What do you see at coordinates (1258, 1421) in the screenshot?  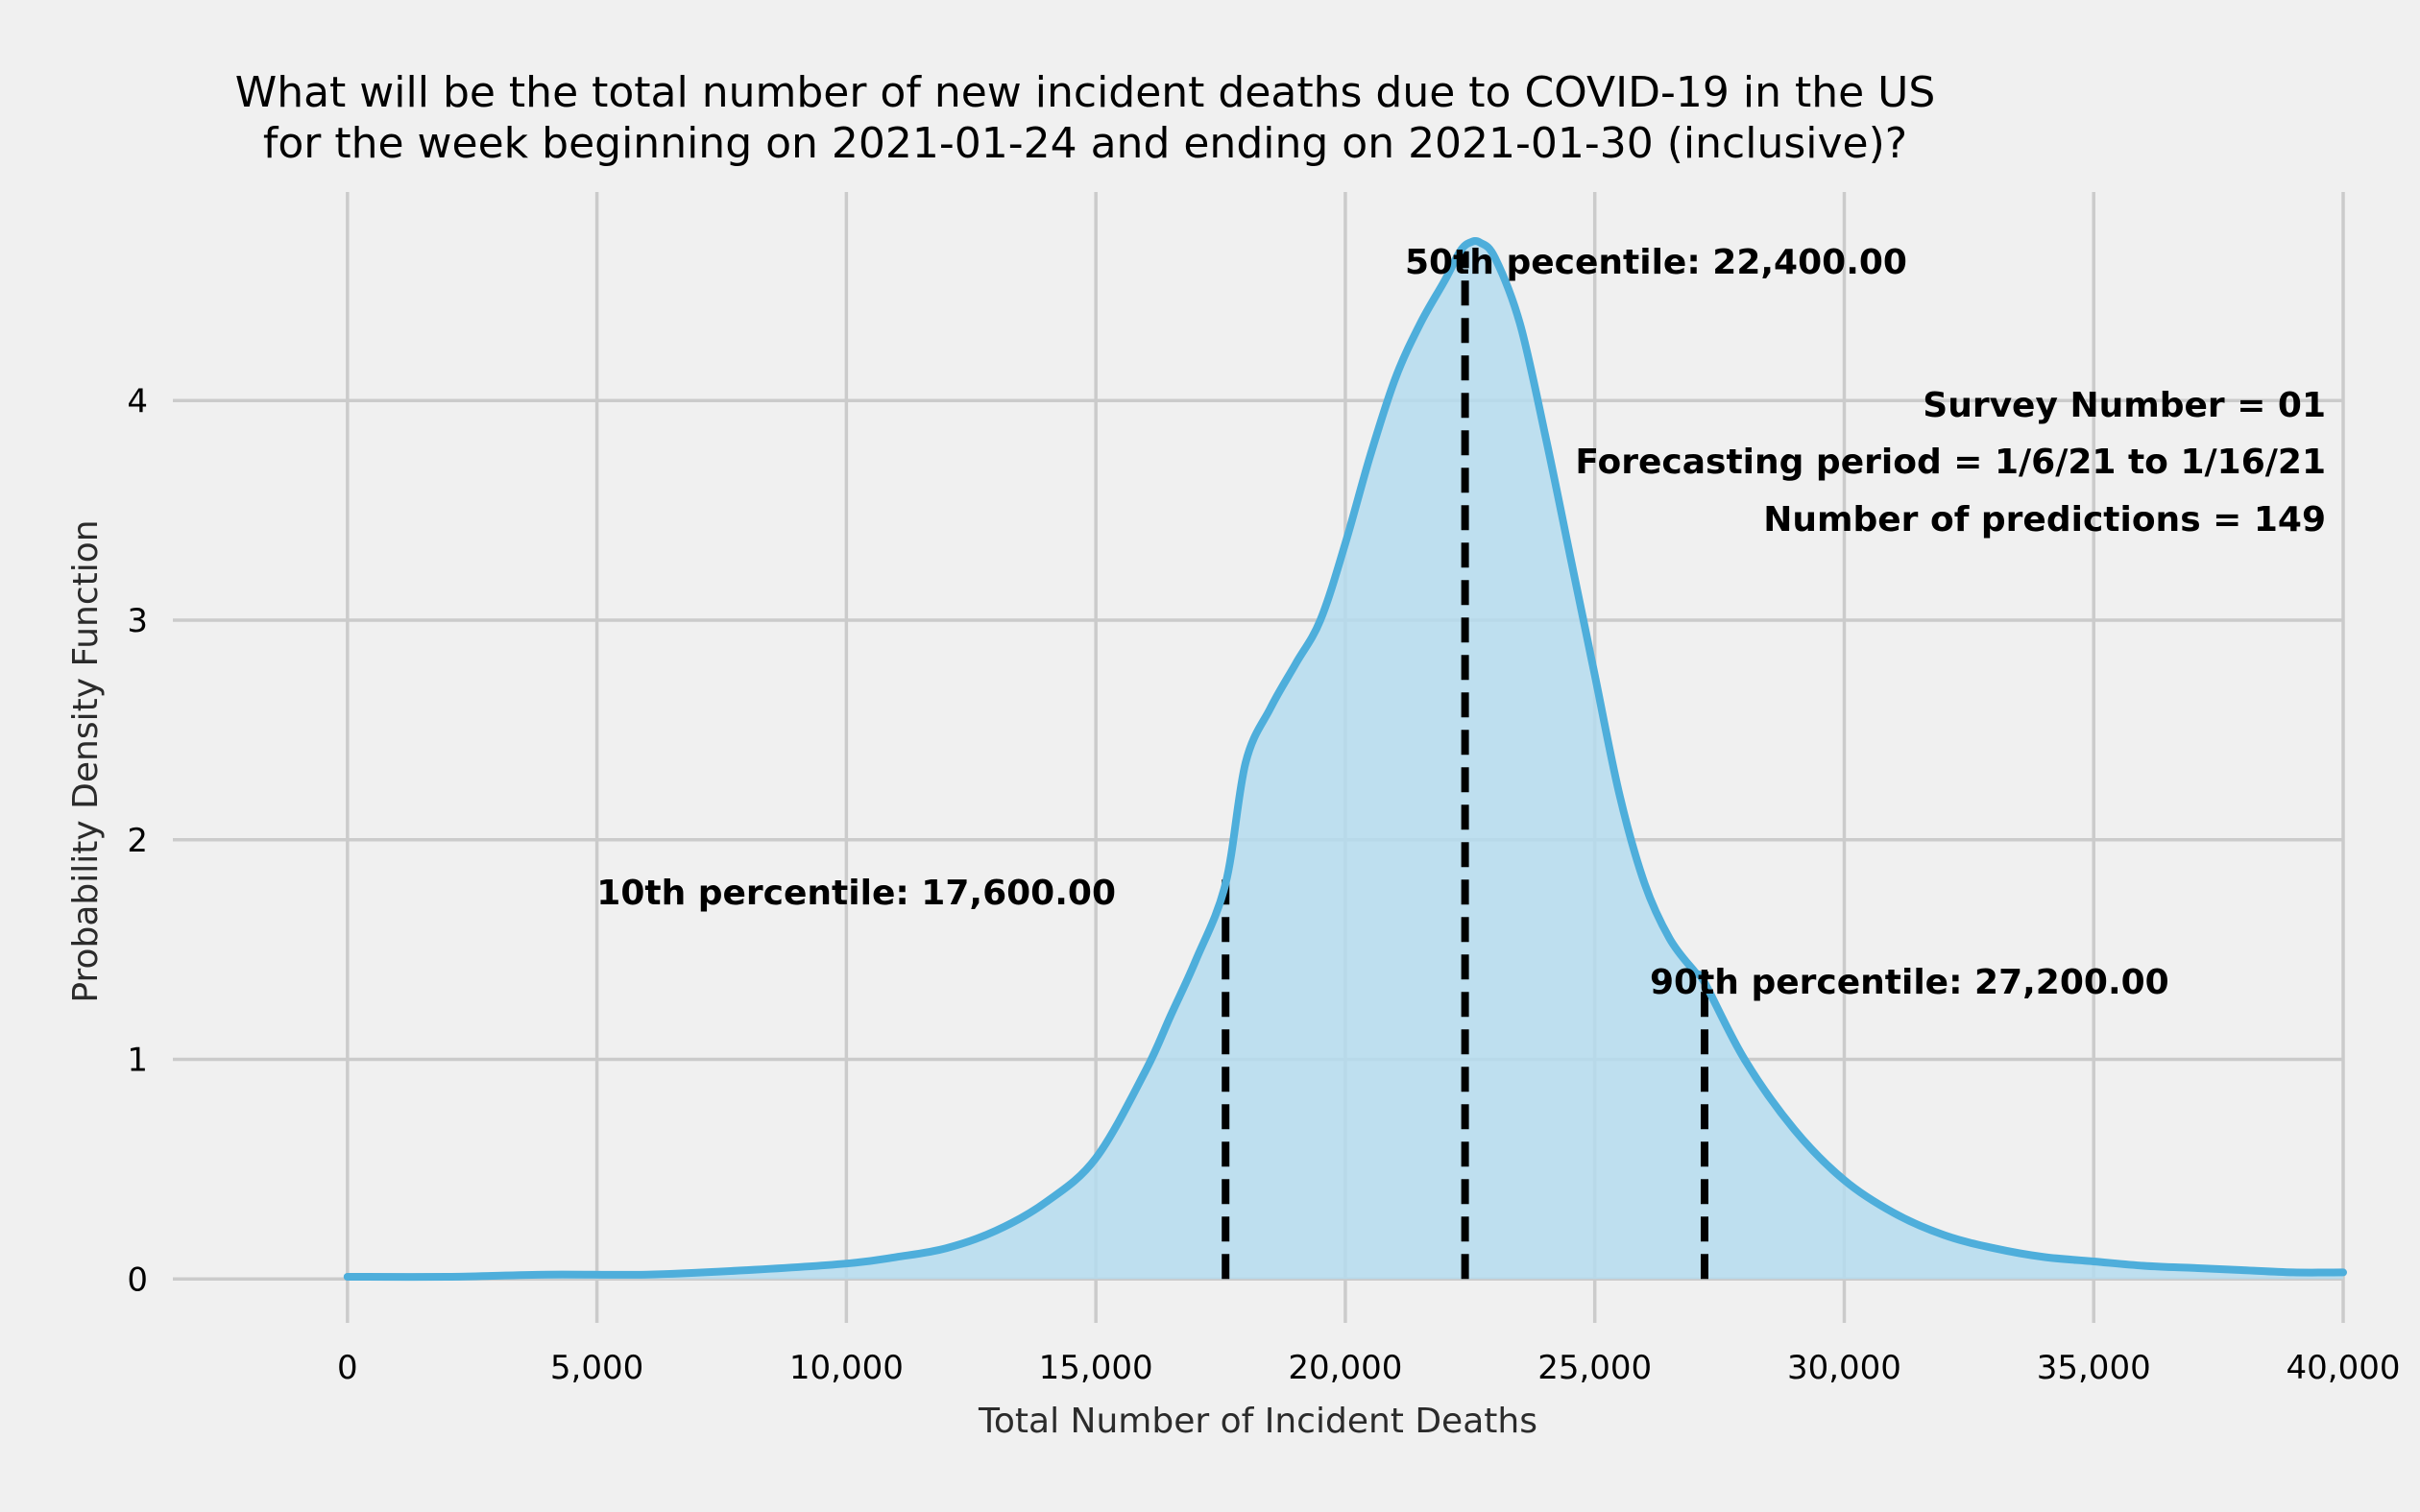 I see `x-axis-label: Total Number of Incident Deaths` at bounding box center [1258, 1421].